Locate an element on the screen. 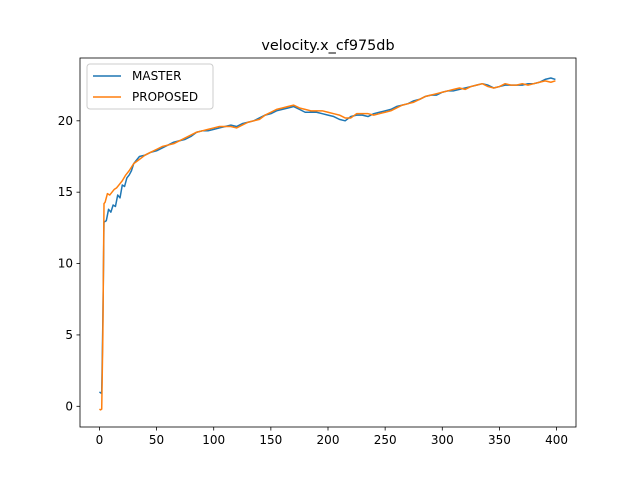 Image resolution: width=640 pixels, height=480 pixels. legend: MASTER PROPOSED is located at coordinates (150, 86).